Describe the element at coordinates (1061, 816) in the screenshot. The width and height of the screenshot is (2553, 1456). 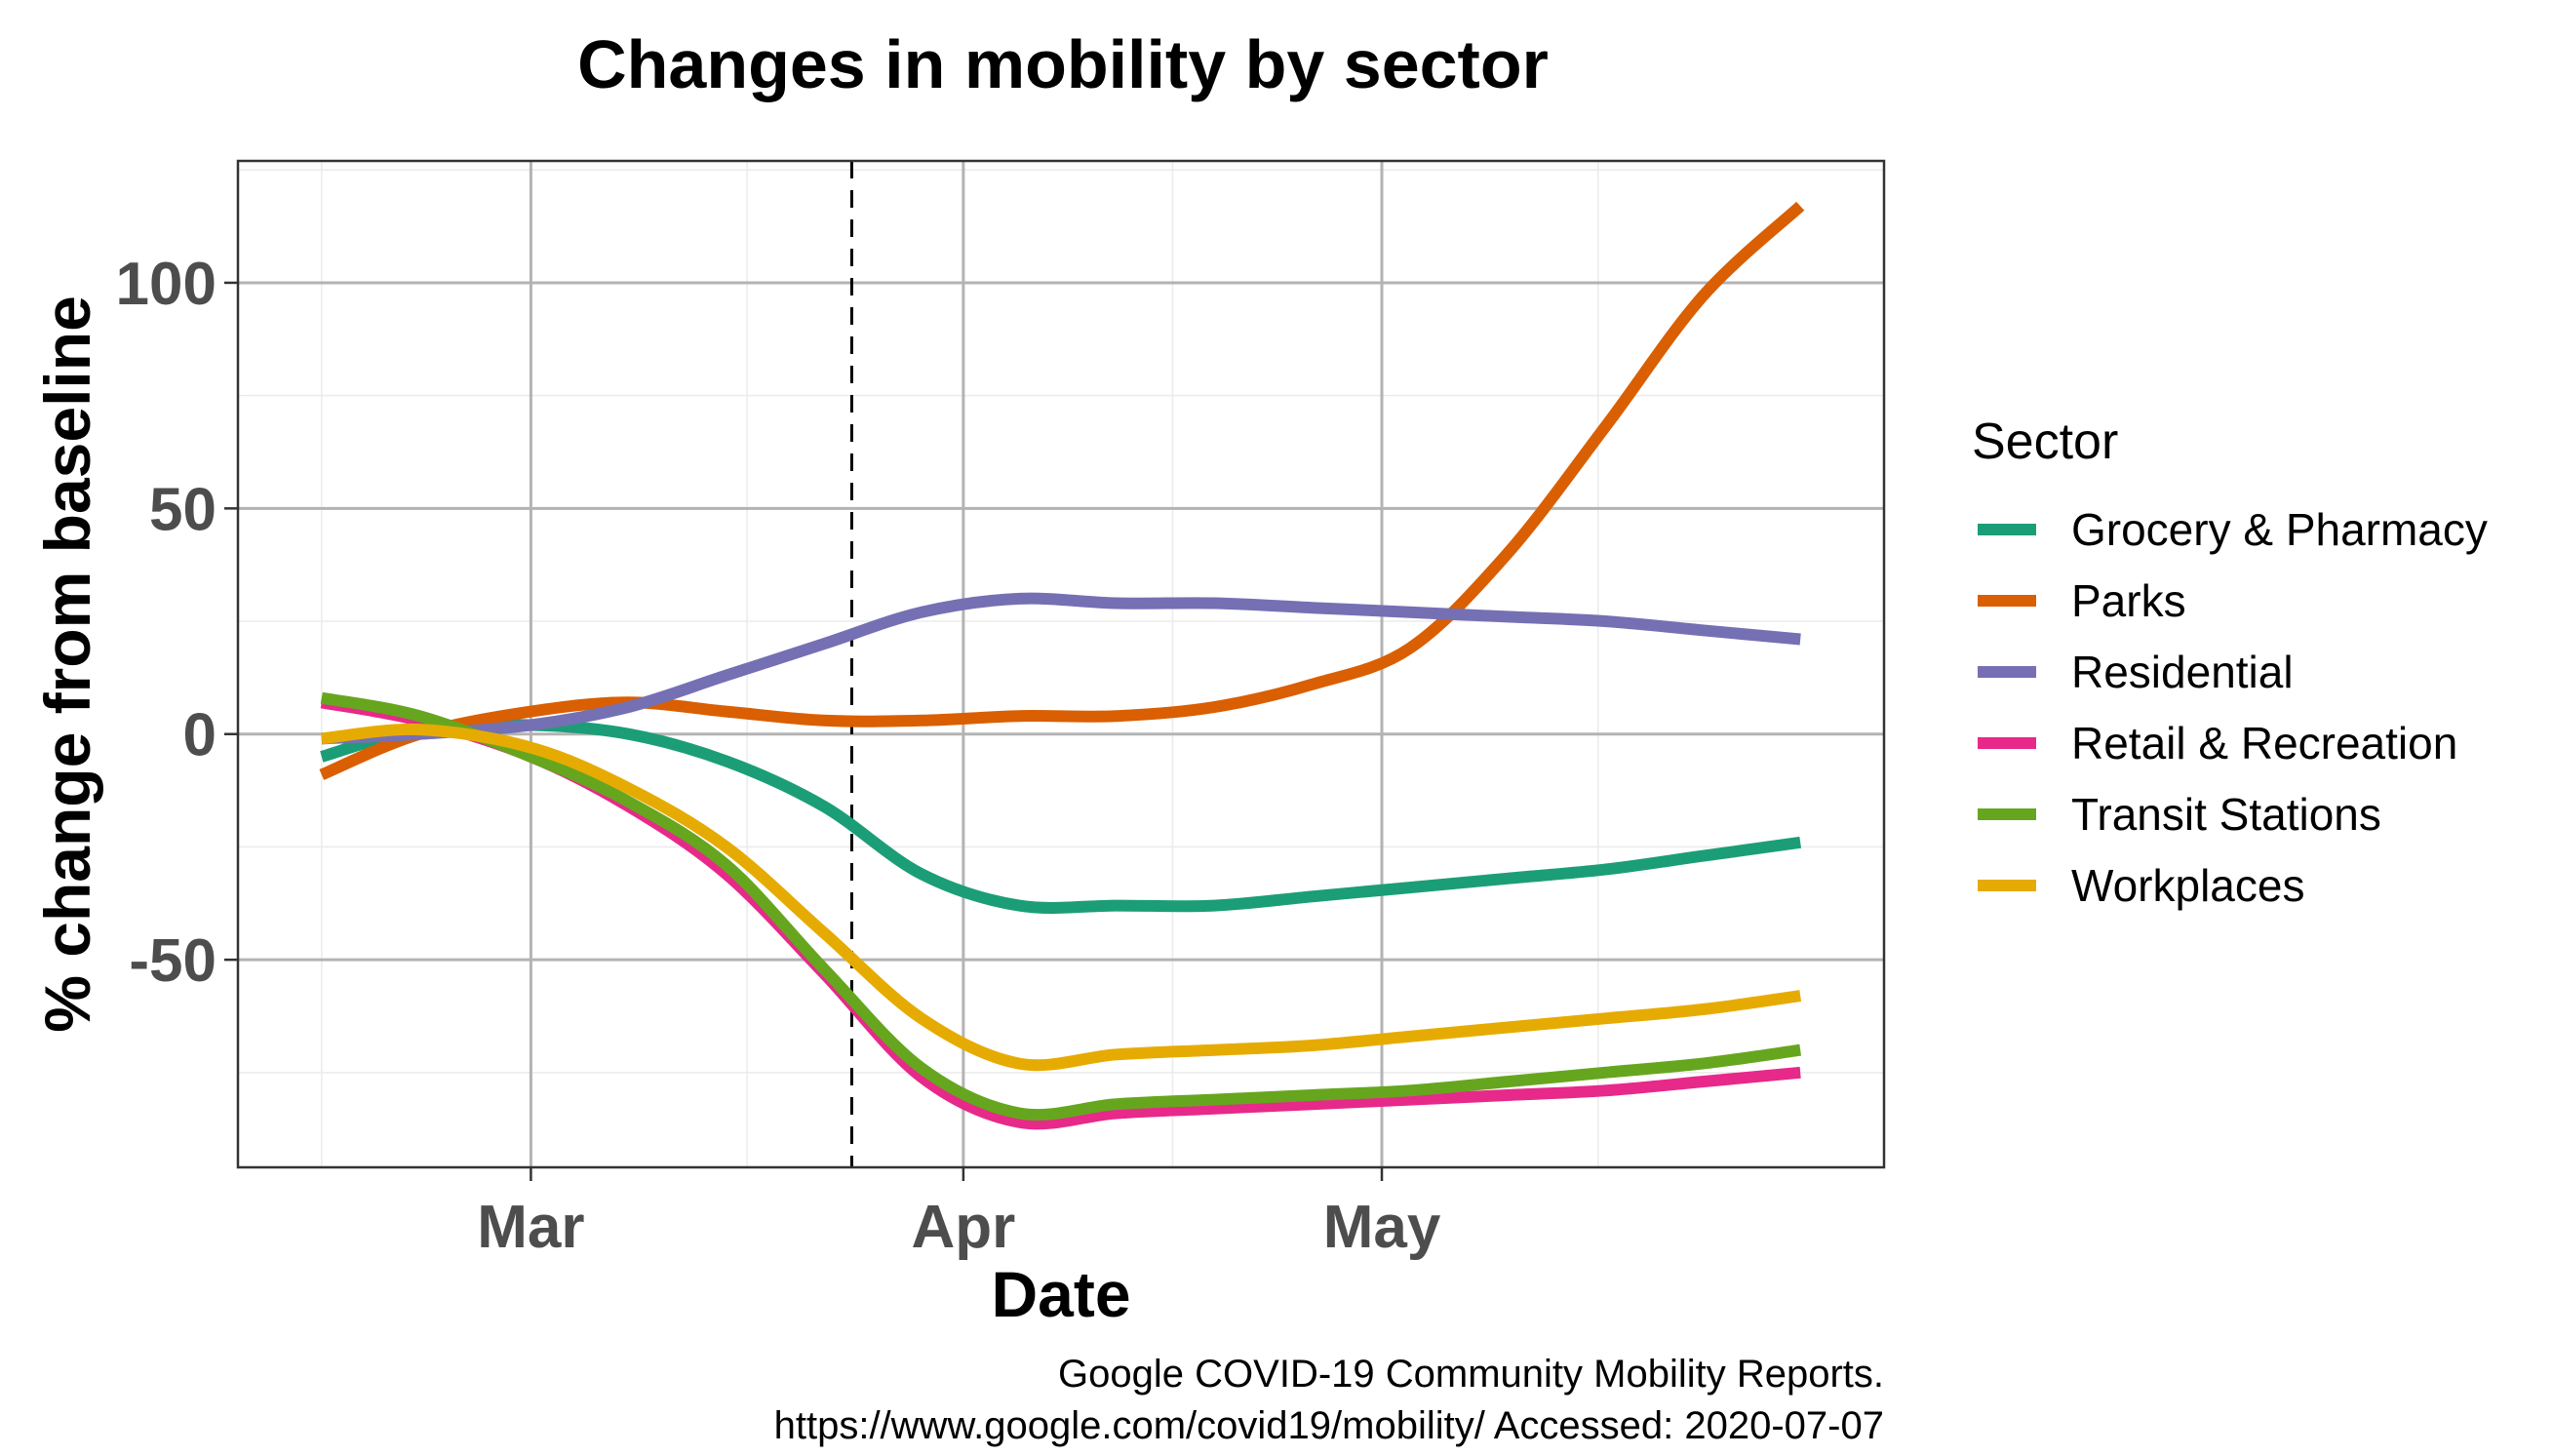
I see `series-line-grocery-pharmacy` at that location.